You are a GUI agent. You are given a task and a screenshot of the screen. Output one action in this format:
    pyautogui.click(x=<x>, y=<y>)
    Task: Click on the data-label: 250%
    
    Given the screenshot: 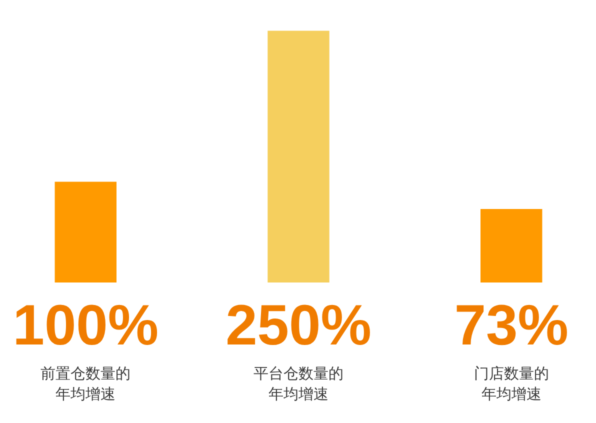 What is the action you would take?
    pyautogui.click(x=299, y=325)
    